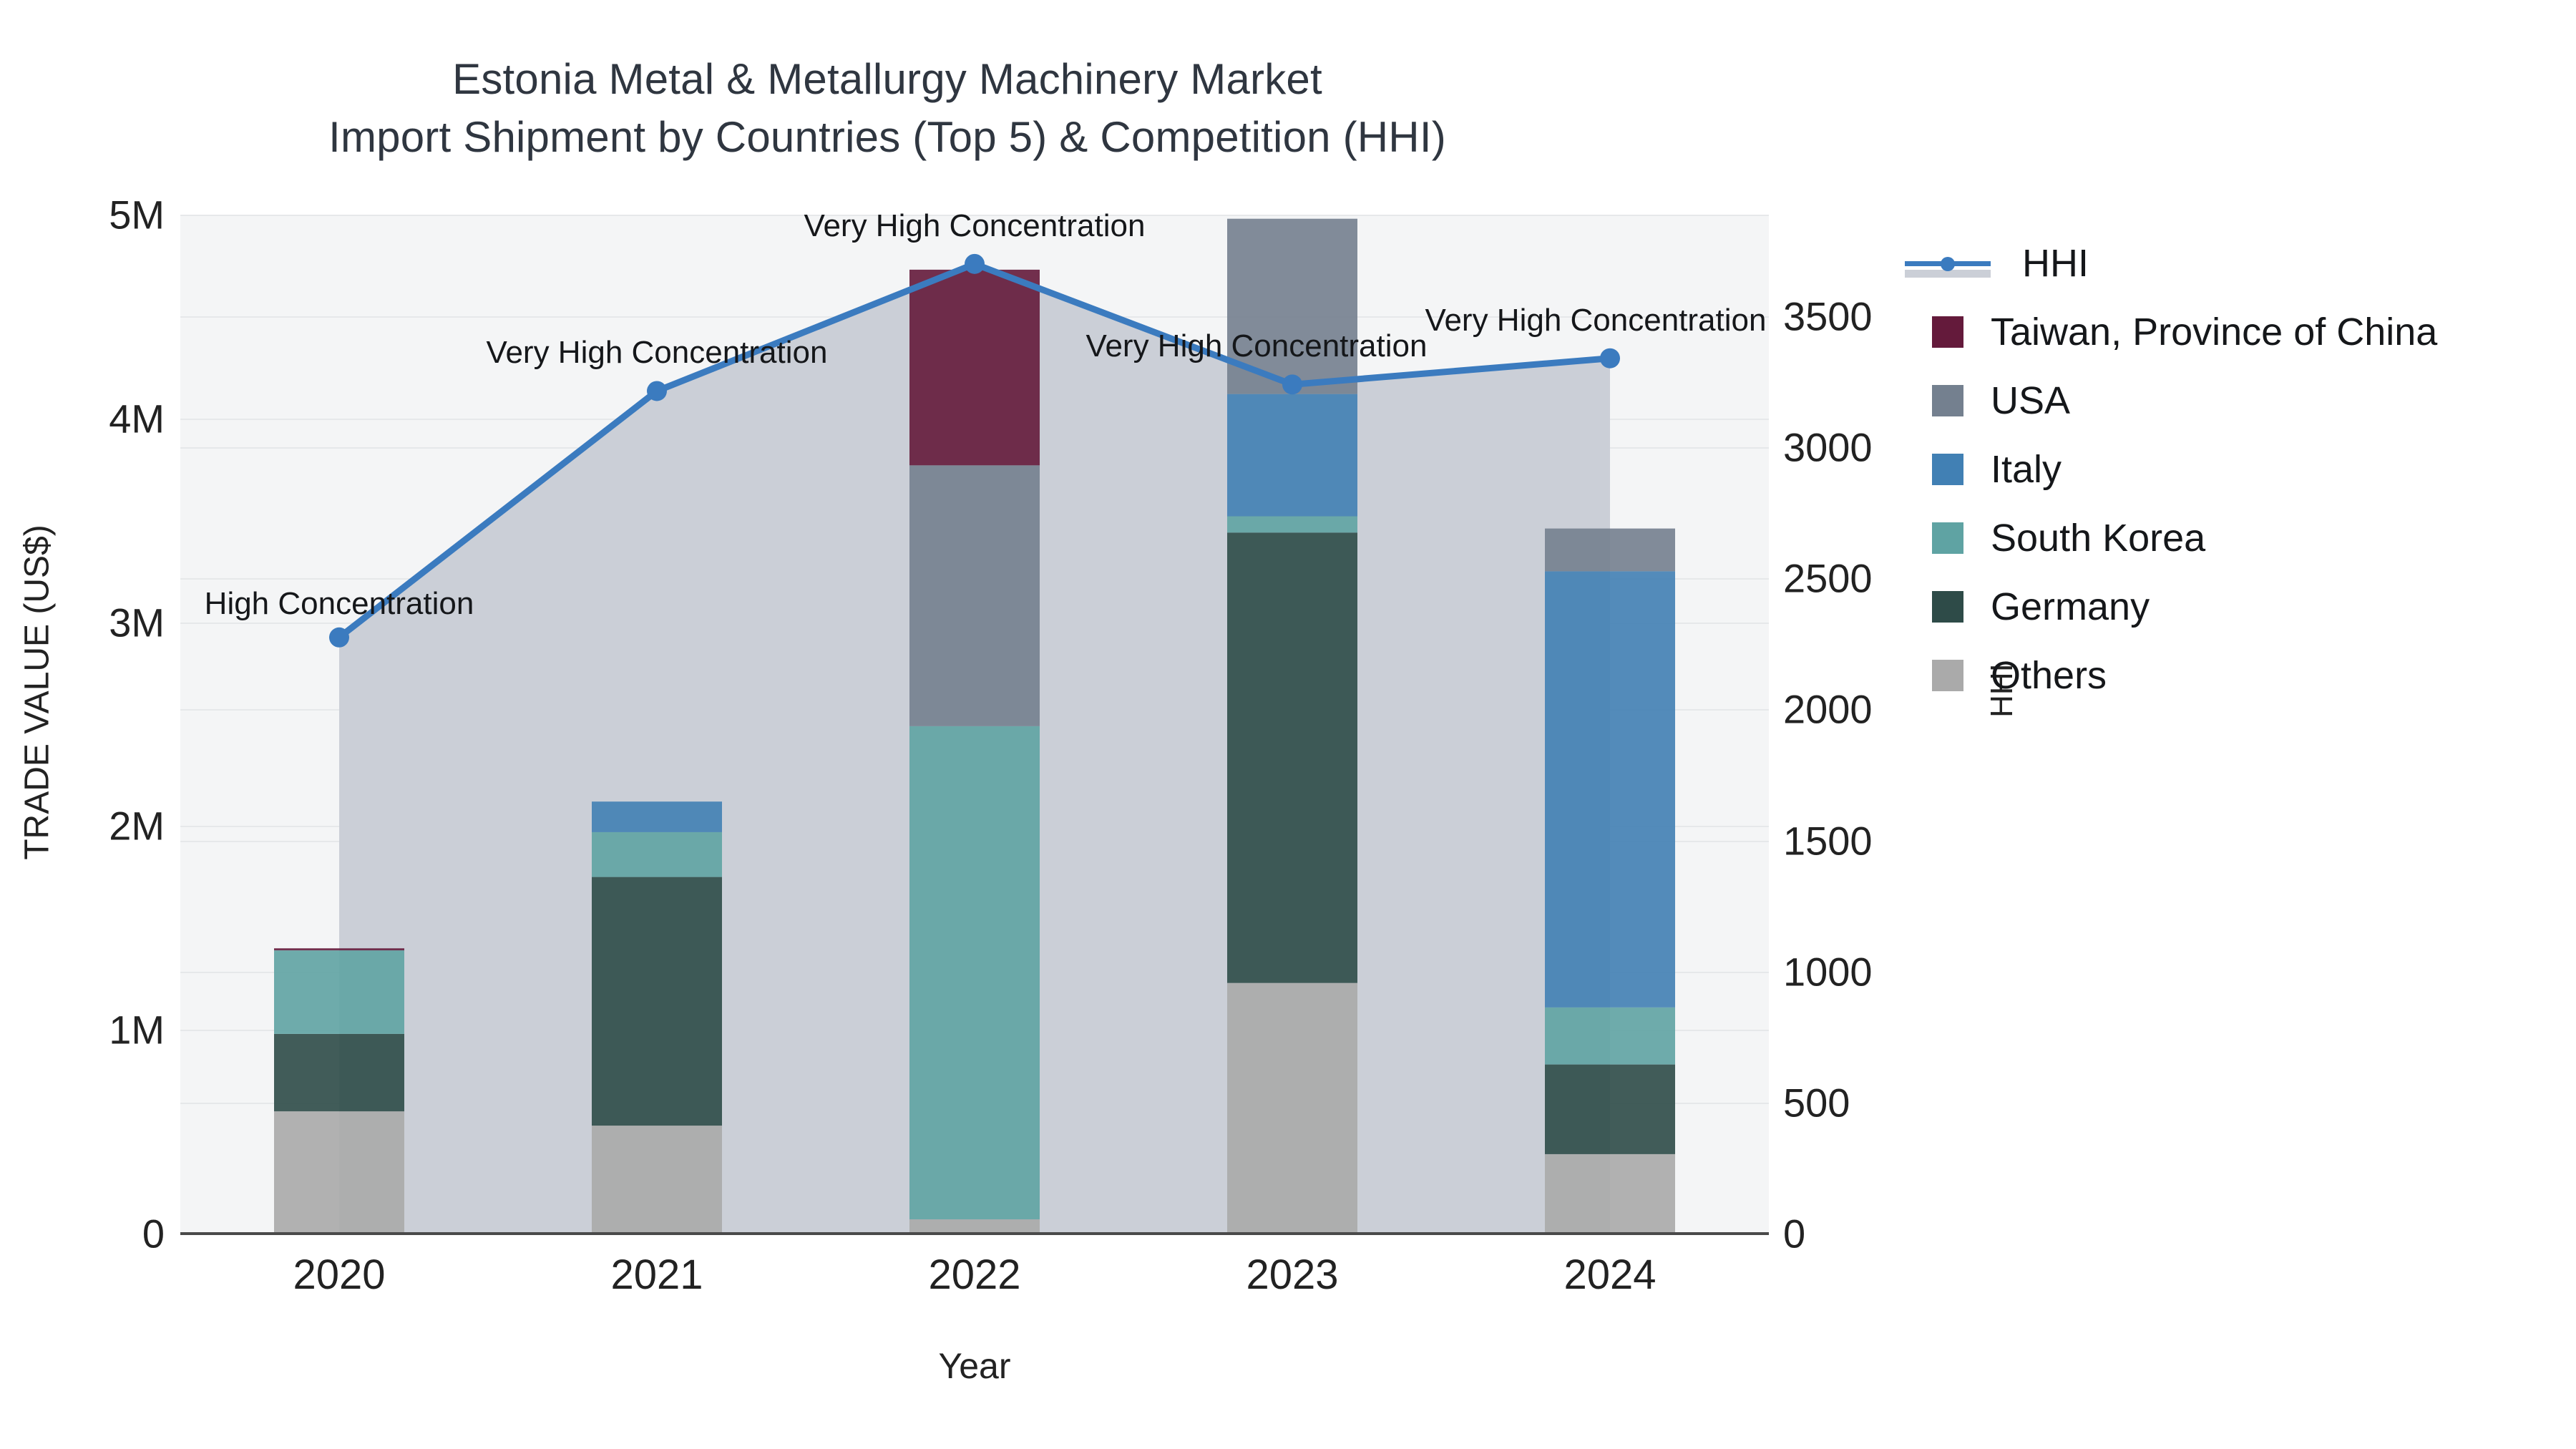 The width and height of the screenshot is (2576, 1449). Describe the element at coordinates (37, 692) in the screenshot. I see `y-axis-left-label: TRADE VALUE (US$)` at that location.